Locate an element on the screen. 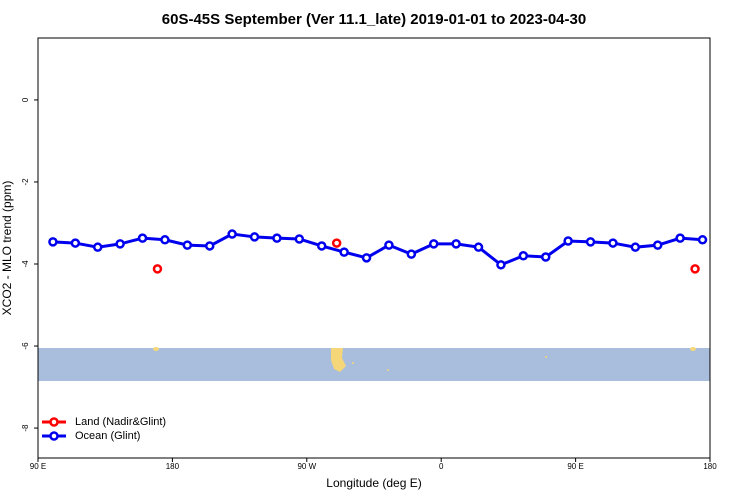 The width and height of the screenshot is (750, 500). land-shapes is located at coordinates (424, 359).